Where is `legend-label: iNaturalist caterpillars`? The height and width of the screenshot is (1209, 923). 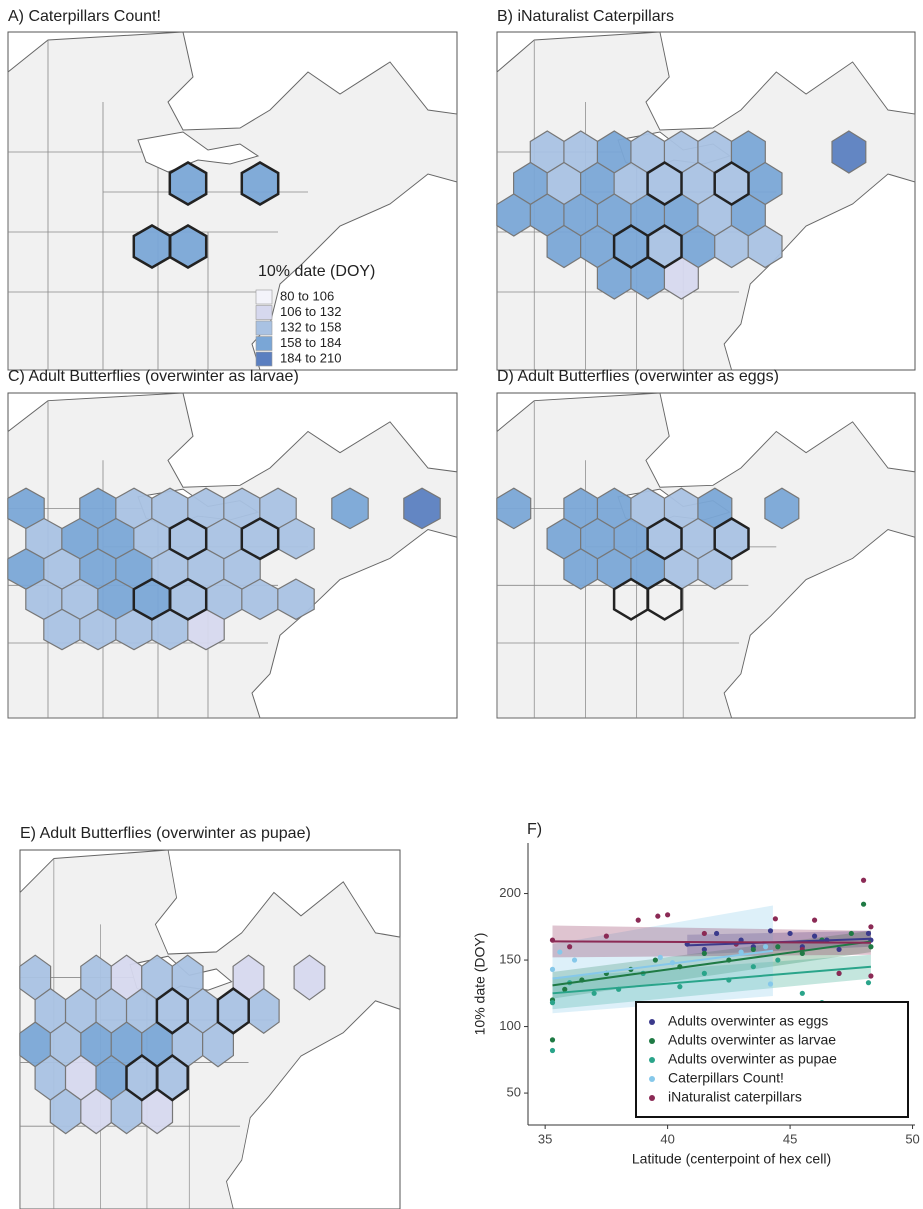 legend-label: iNaturalist caterpillars is located at coordinates (735, 1097).